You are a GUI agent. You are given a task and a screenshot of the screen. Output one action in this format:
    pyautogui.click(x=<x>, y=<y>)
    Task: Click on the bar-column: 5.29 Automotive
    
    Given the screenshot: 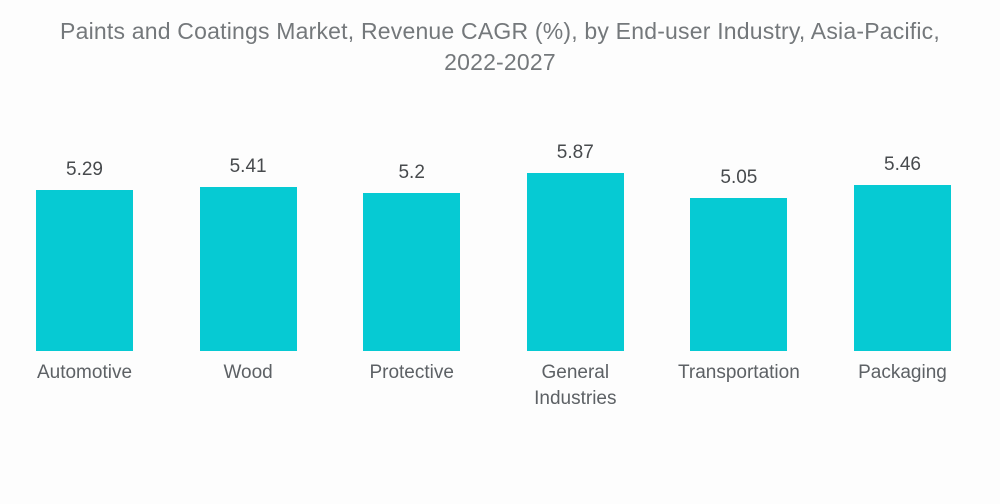 What is the action you would take?
    pyautogui.click(x=85, y=191)
    